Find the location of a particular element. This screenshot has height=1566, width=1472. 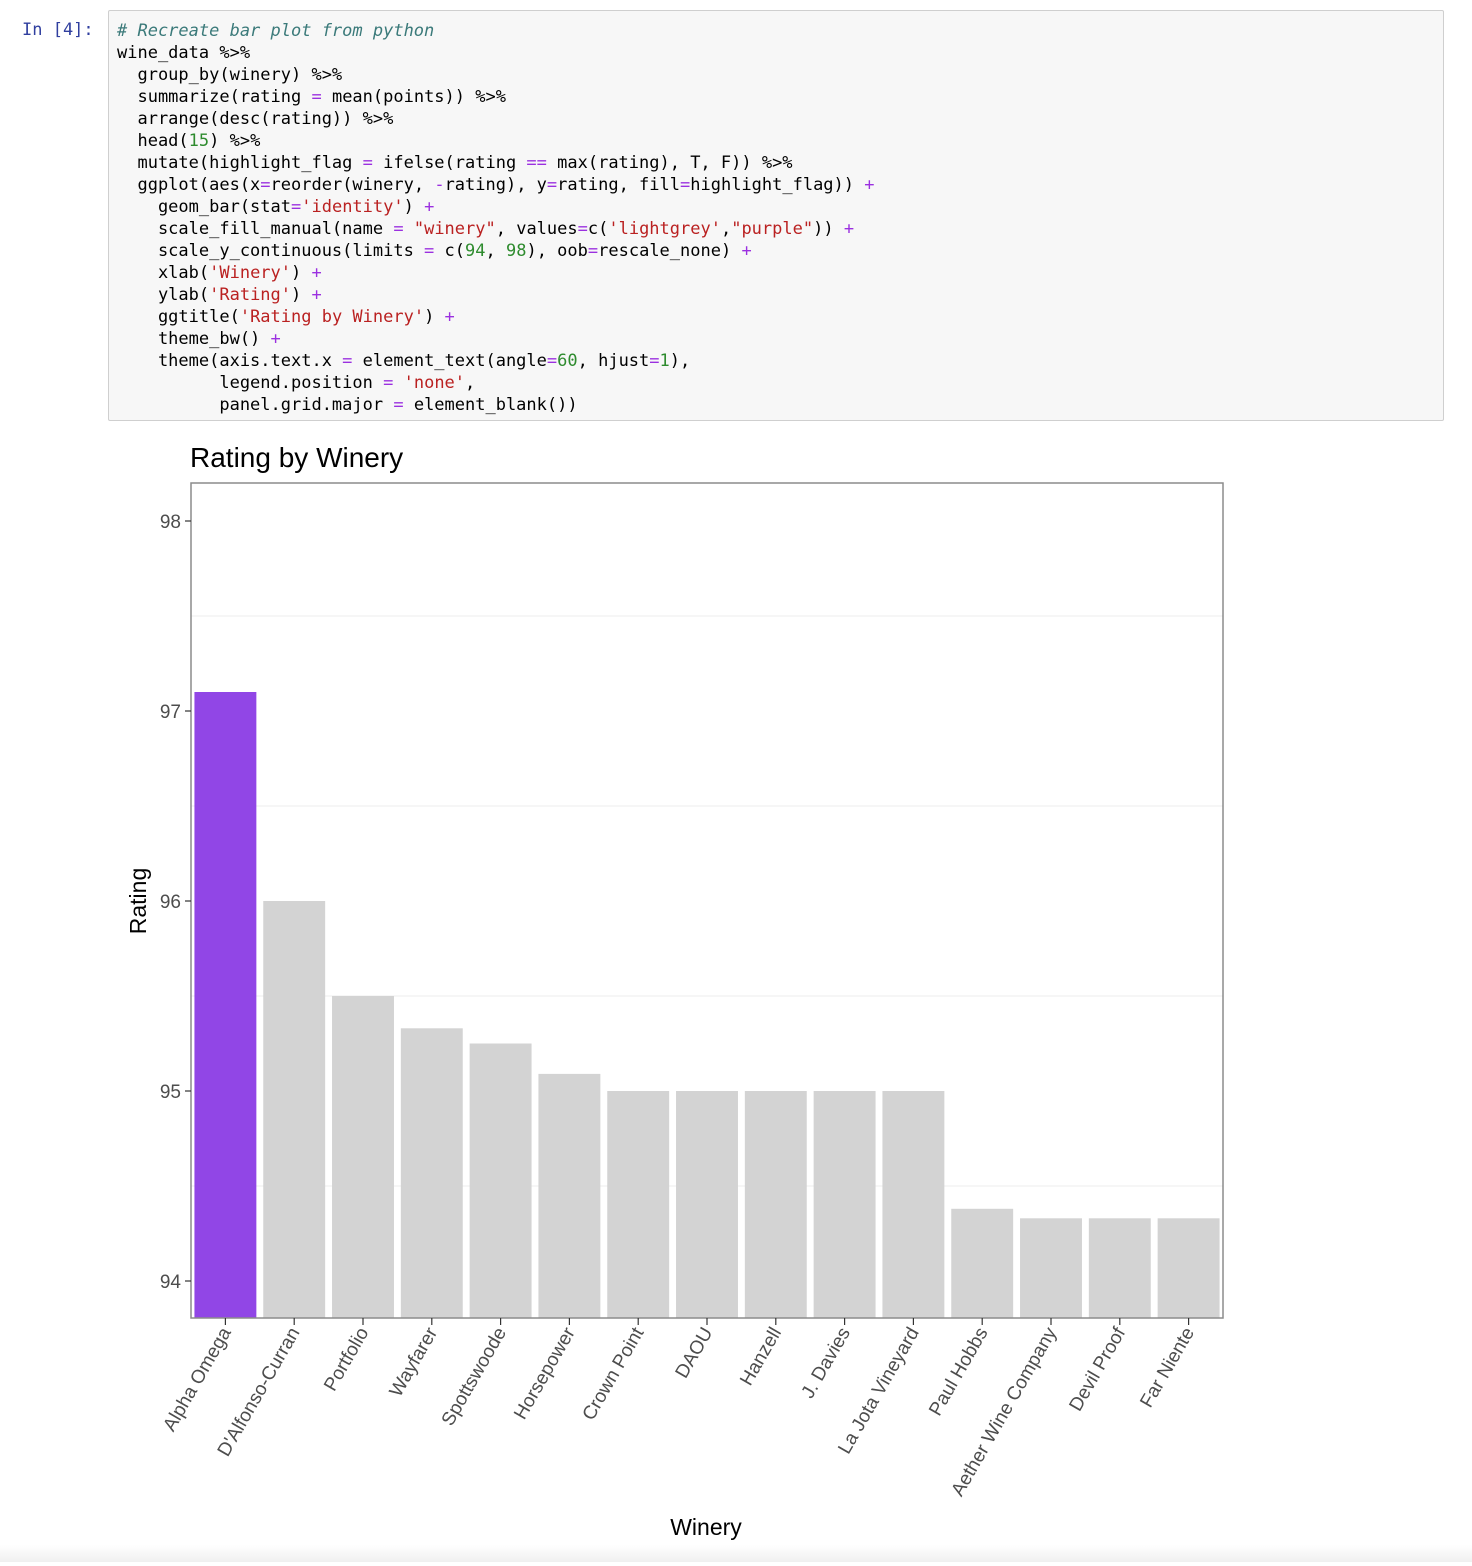

code-token: rating, fill is located at coordinates (618, 185).